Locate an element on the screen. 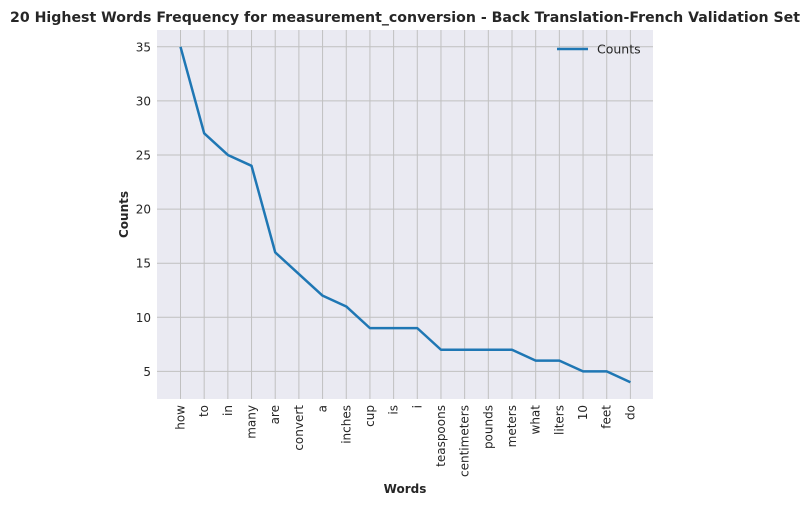 Image resolution: width=810 pixels, height=510 pixels. x-tick-label: many is located at coordinates (252, 422).